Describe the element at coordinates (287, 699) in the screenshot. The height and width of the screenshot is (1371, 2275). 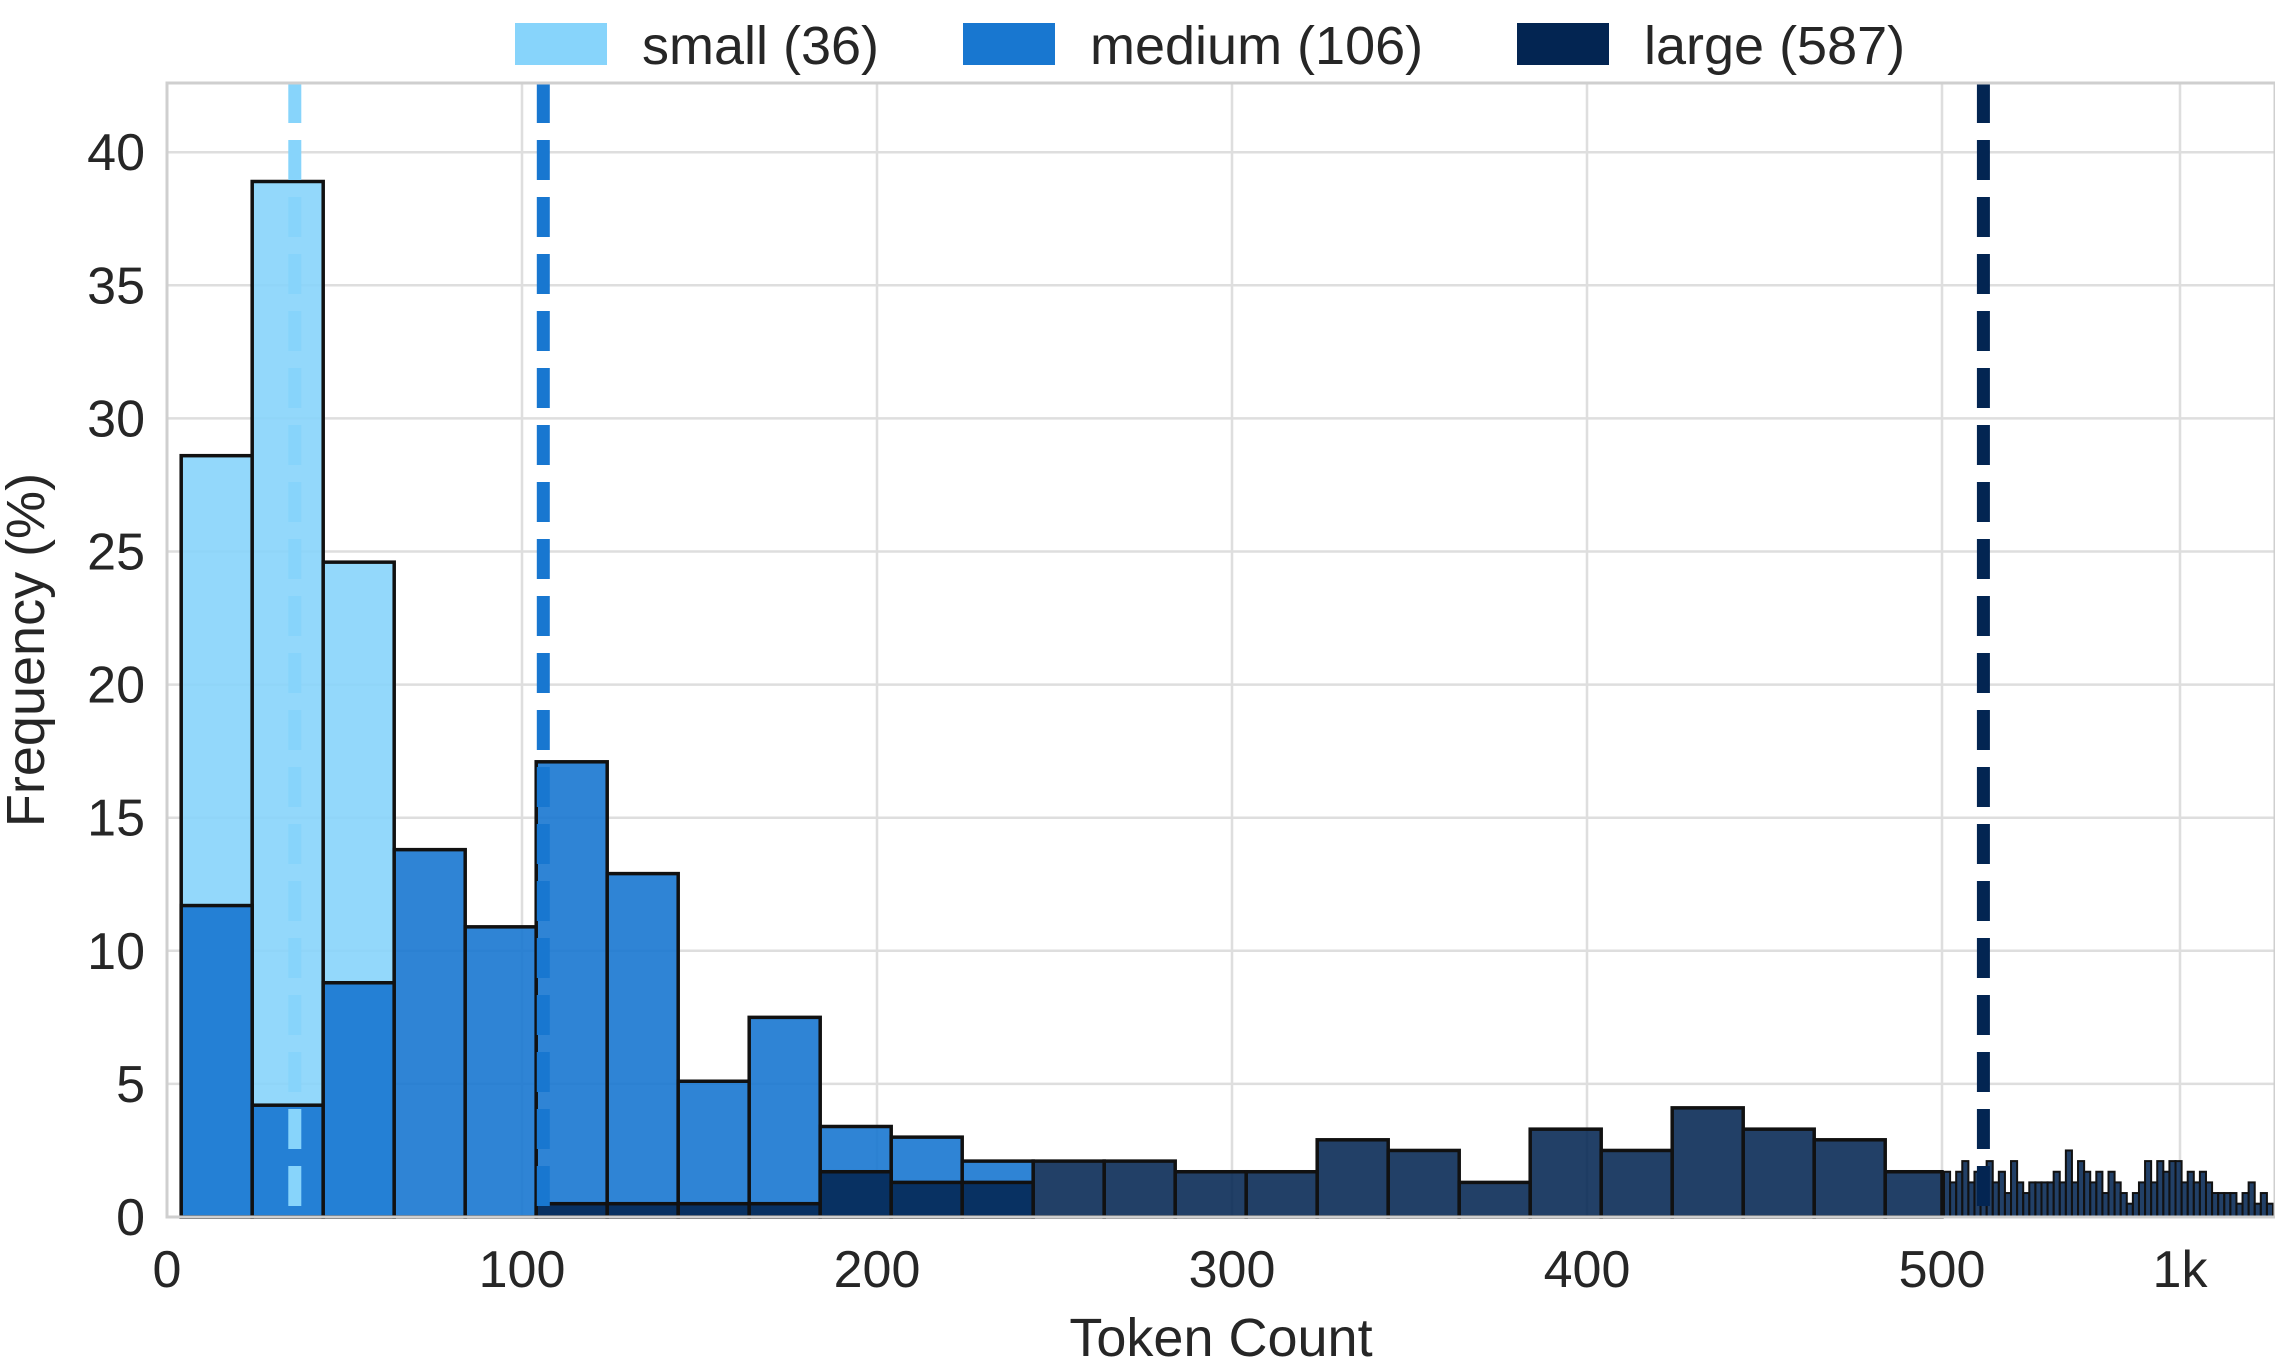
I see `bar-small` at that location.